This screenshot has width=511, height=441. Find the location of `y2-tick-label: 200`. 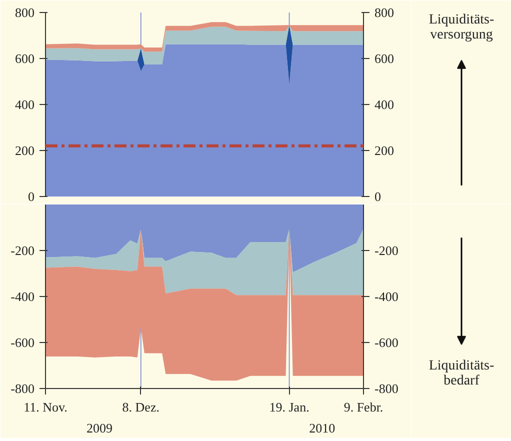

y2-tick-label: 200 is located at coordinates (384, 150).